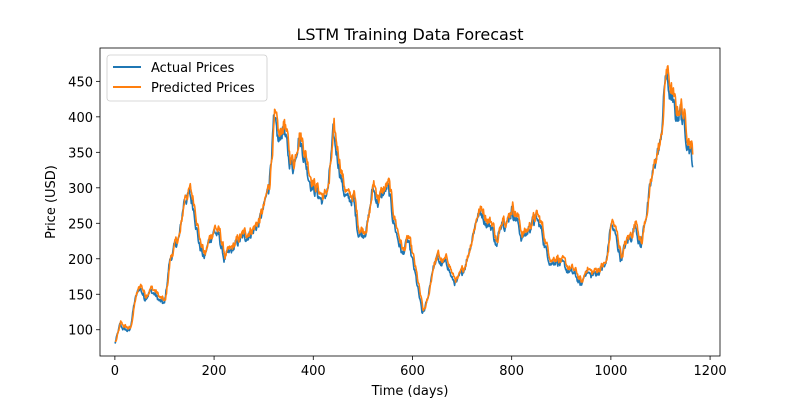 The width and height of the screenshot is (800, 400). What do you see at coordinates (80, 295) in the screenshot?
I see `y-tick-label: 150` at bounding box center [80, 295].